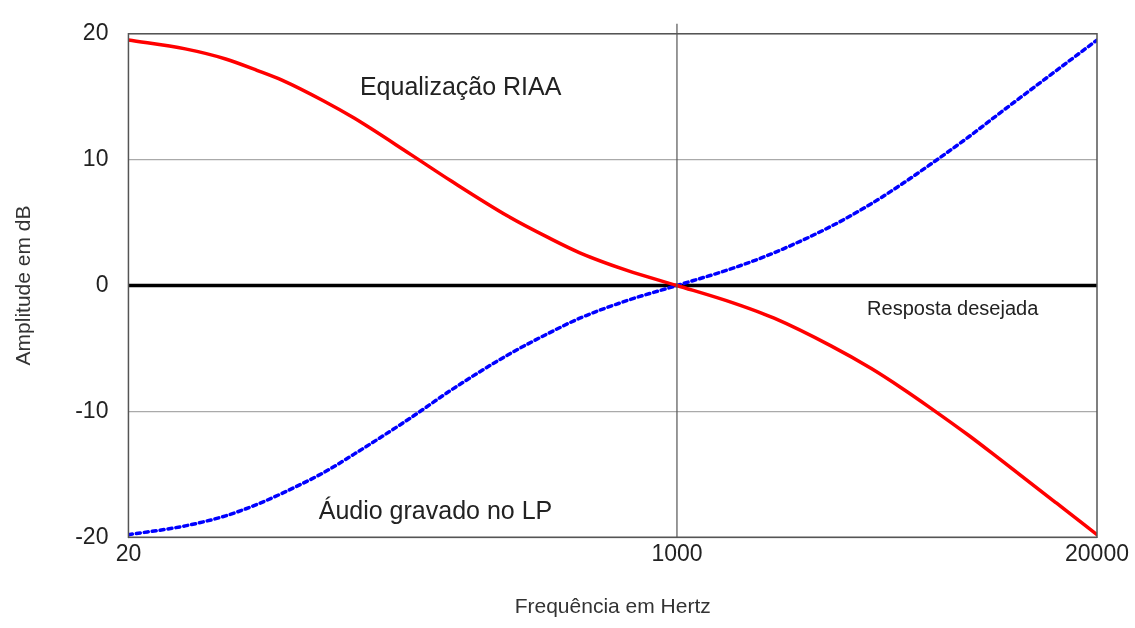  Describe the element at coordinates (102, 283) in the screenshot. I see `y-tick-label: 0` at that location.